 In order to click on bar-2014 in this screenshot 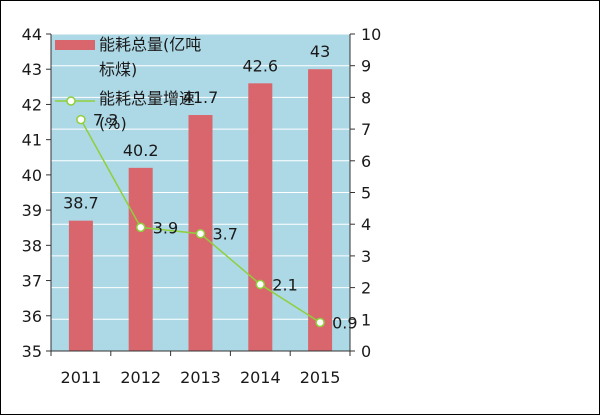, I will do `click(260, 217)`.